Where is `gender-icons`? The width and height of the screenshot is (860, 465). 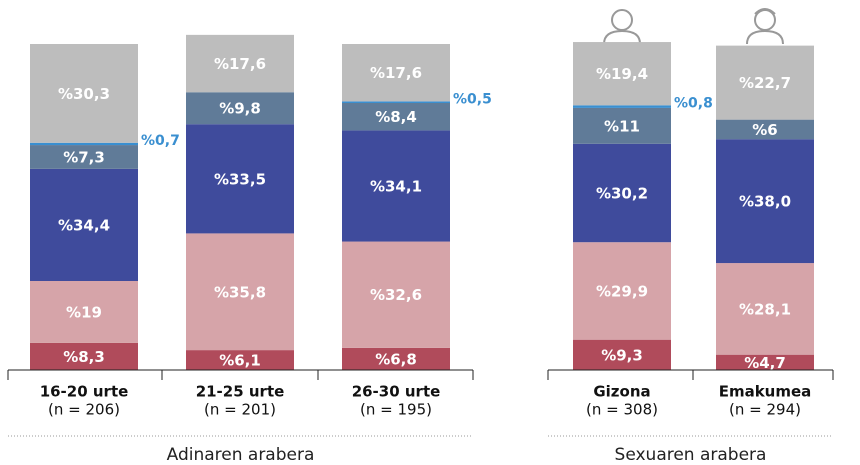
gender-icons is located at coordinates (693, 26).